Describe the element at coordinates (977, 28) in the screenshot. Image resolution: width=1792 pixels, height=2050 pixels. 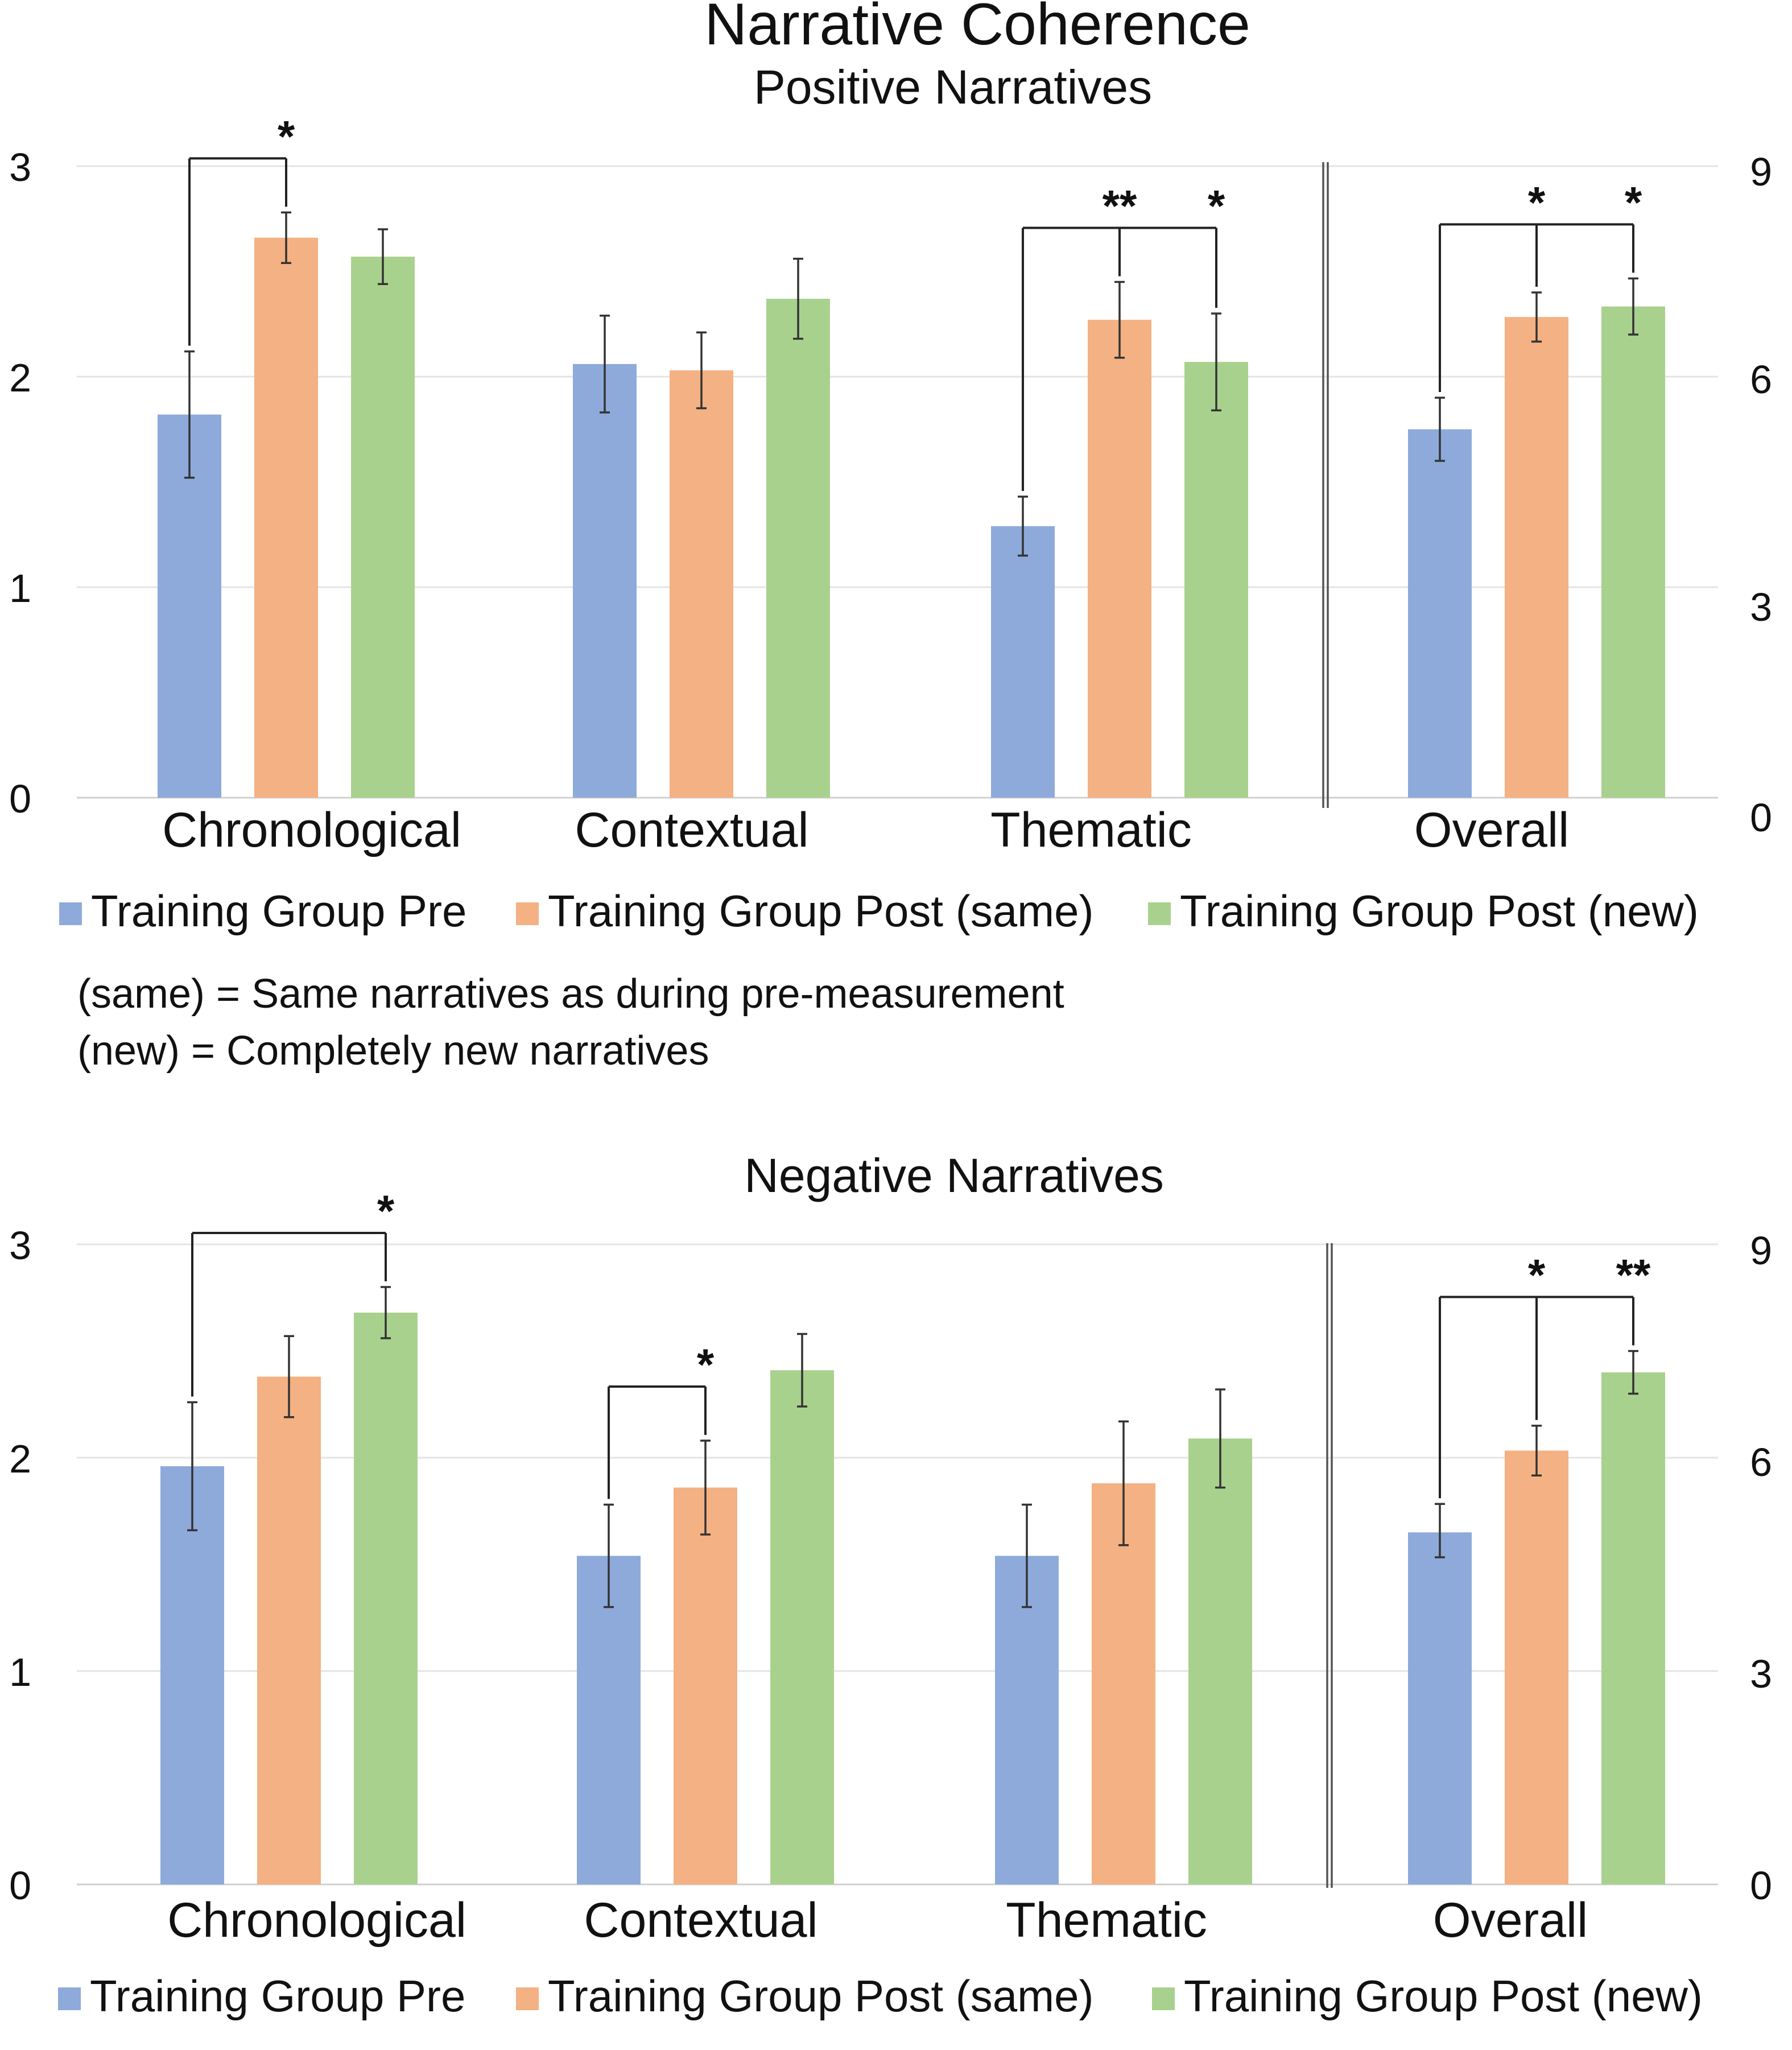
I see `figure-title: Narrative Coherence` at that location.